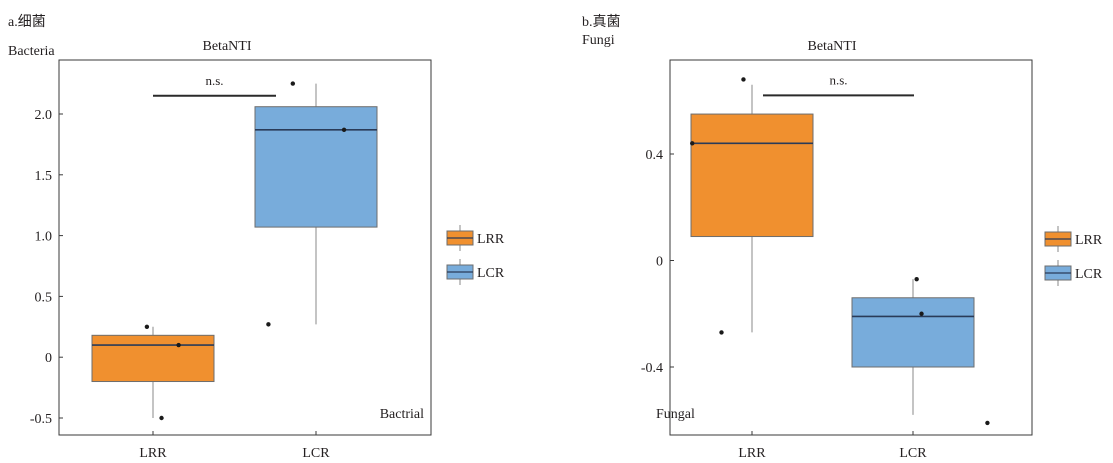 Image resolution: width=1113 pixels, height=463 pixels. What do you see at coordinates (44, 237) in the screenshot?
I see `y-tick-label: 1.0` at bounding box center [44, 237].